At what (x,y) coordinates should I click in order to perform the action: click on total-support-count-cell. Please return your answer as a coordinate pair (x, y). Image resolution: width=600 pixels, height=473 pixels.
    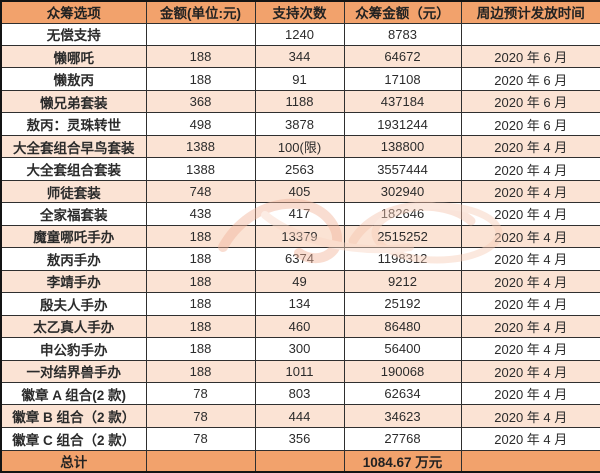
    Looking at the image, I should click on (299, 461).